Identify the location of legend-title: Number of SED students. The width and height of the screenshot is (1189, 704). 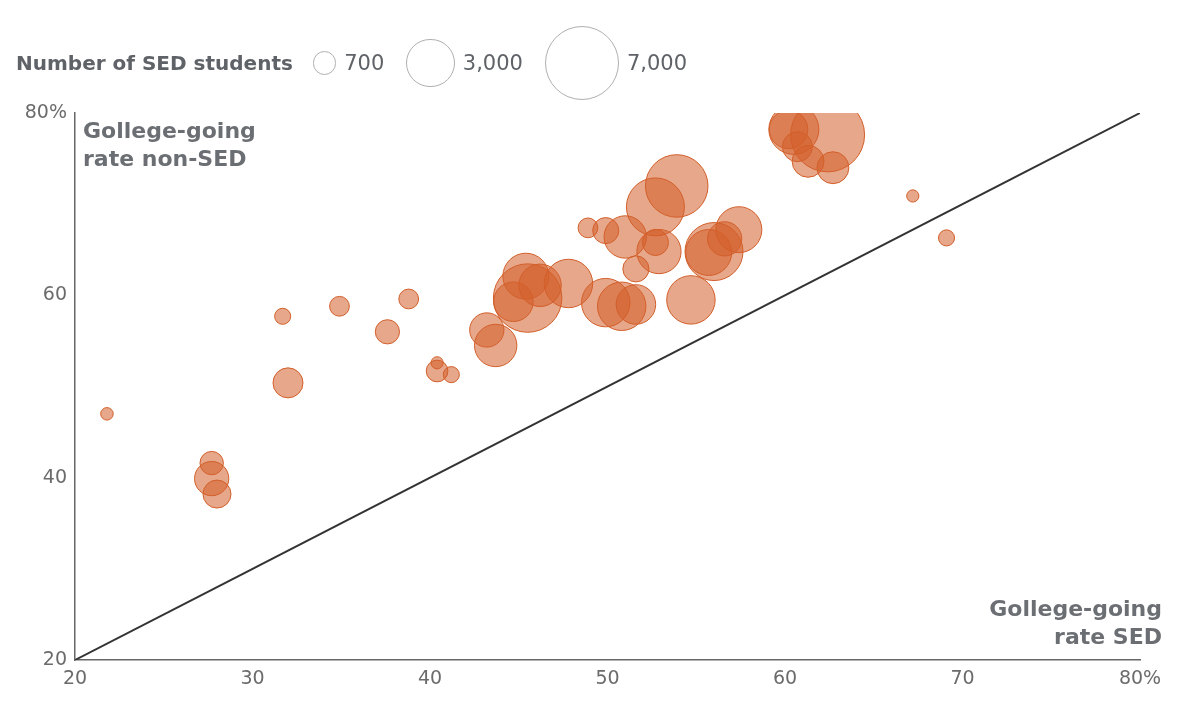
(154, 63).